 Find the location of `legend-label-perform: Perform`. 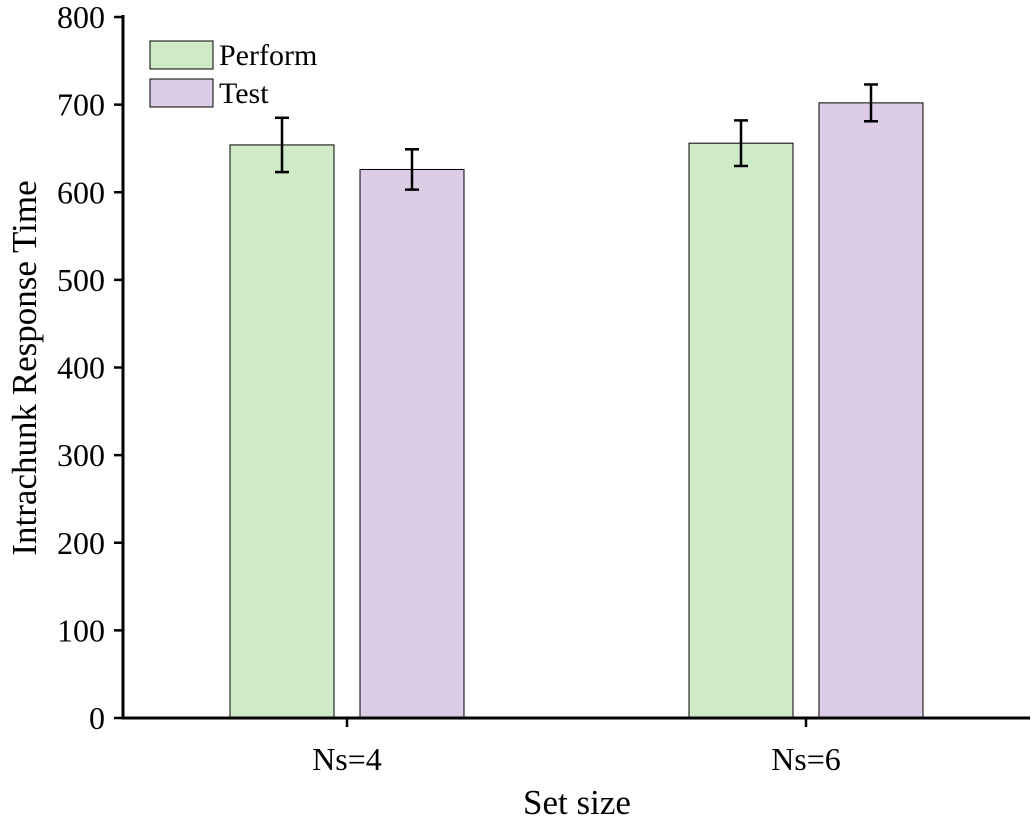

legend-label-perform: Perform is located at coordinates (268, 55).